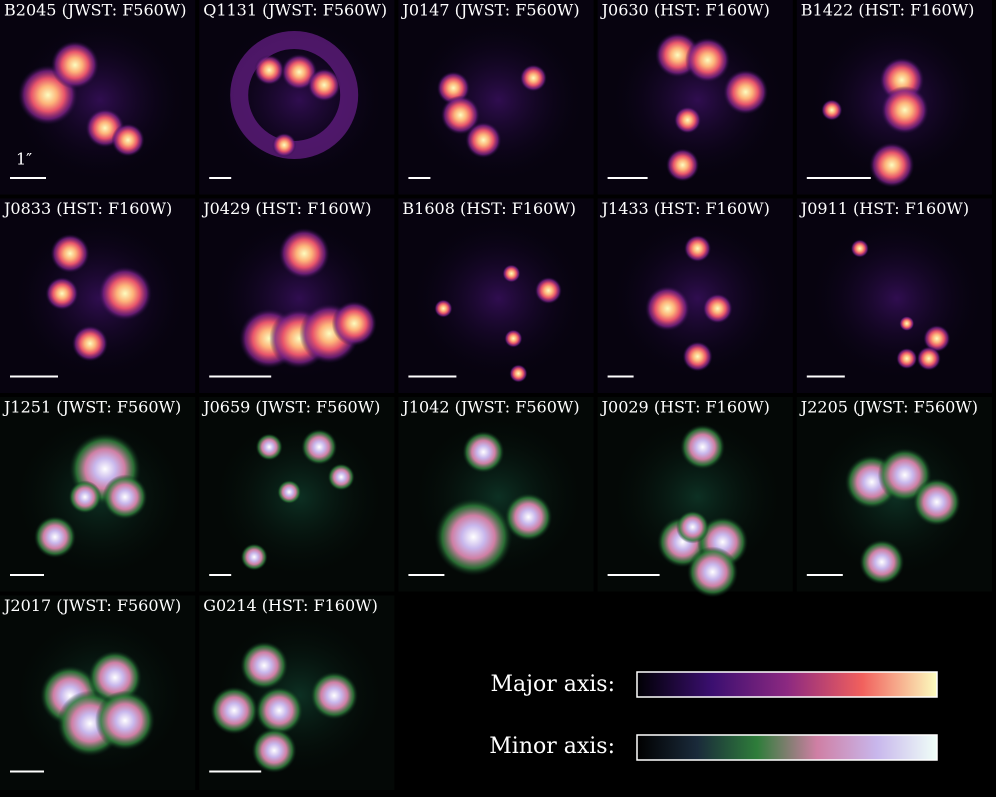 The height and width of the screenshot is (797, 996). I want to click on image-panel: B1422 (HST: F160W), so click(894, 97).